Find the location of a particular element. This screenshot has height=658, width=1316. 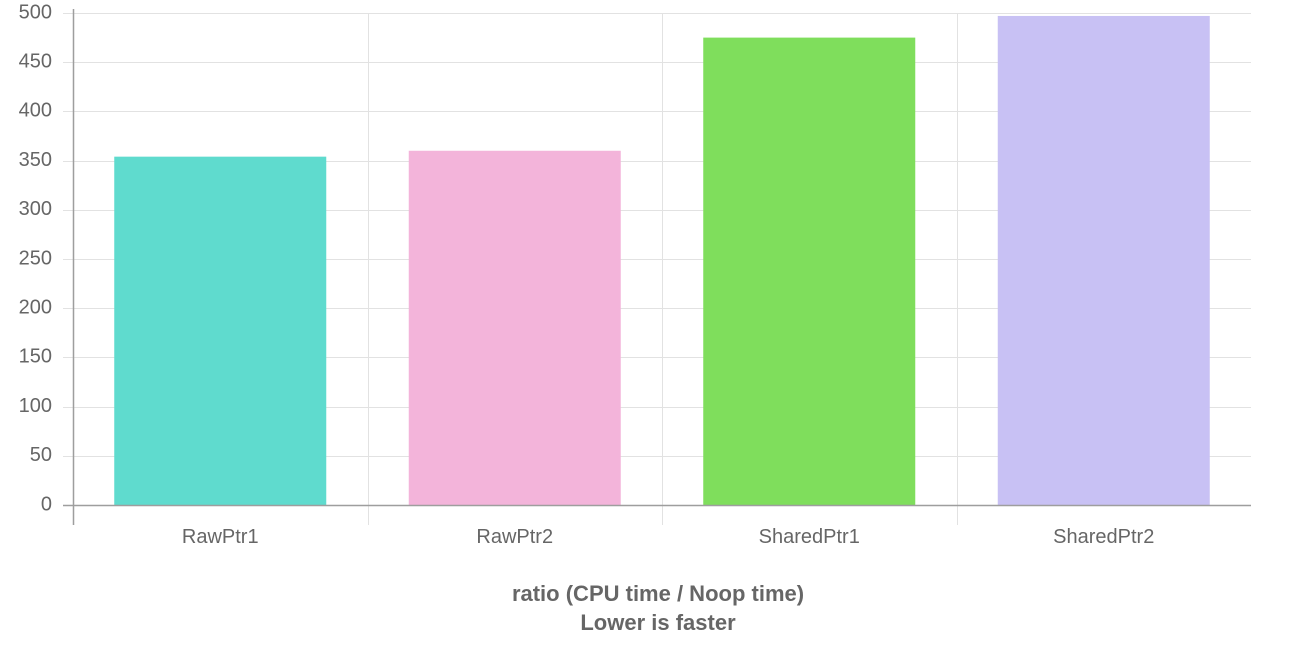

y-tick-label: 450 is located at coordinates (35, 61).